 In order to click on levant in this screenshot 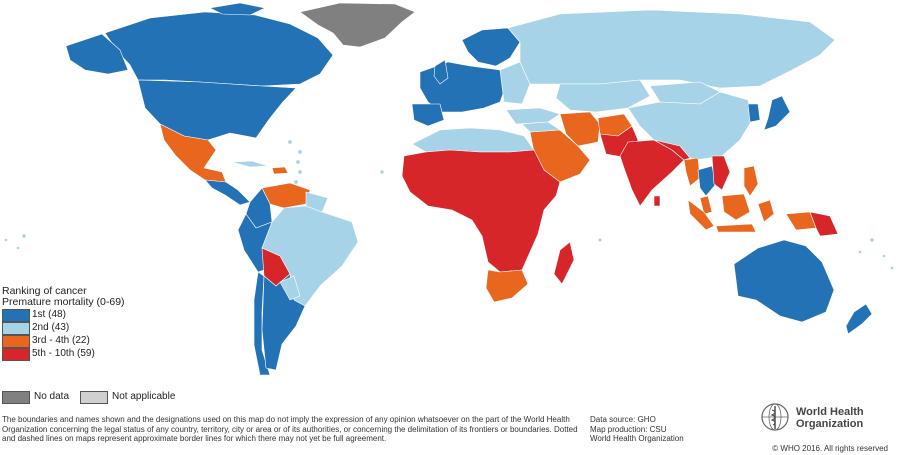, I will do `click(541, 127)`.